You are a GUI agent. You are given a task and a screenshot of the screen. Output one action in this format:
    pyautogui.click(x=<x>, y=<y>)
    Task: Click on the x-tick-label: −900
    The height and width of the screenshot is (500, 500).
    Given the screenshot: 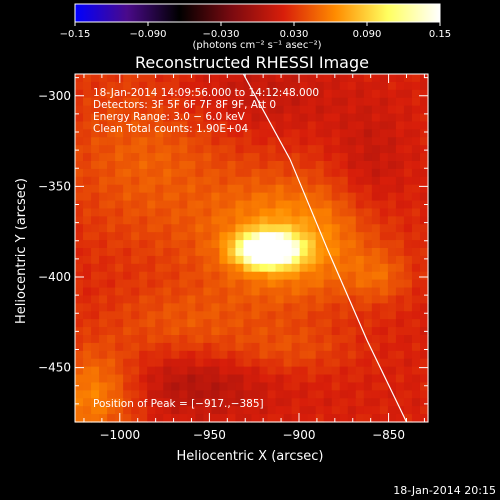 What is the action you would take?
    pyautogui.click(x=299, y=435)
    